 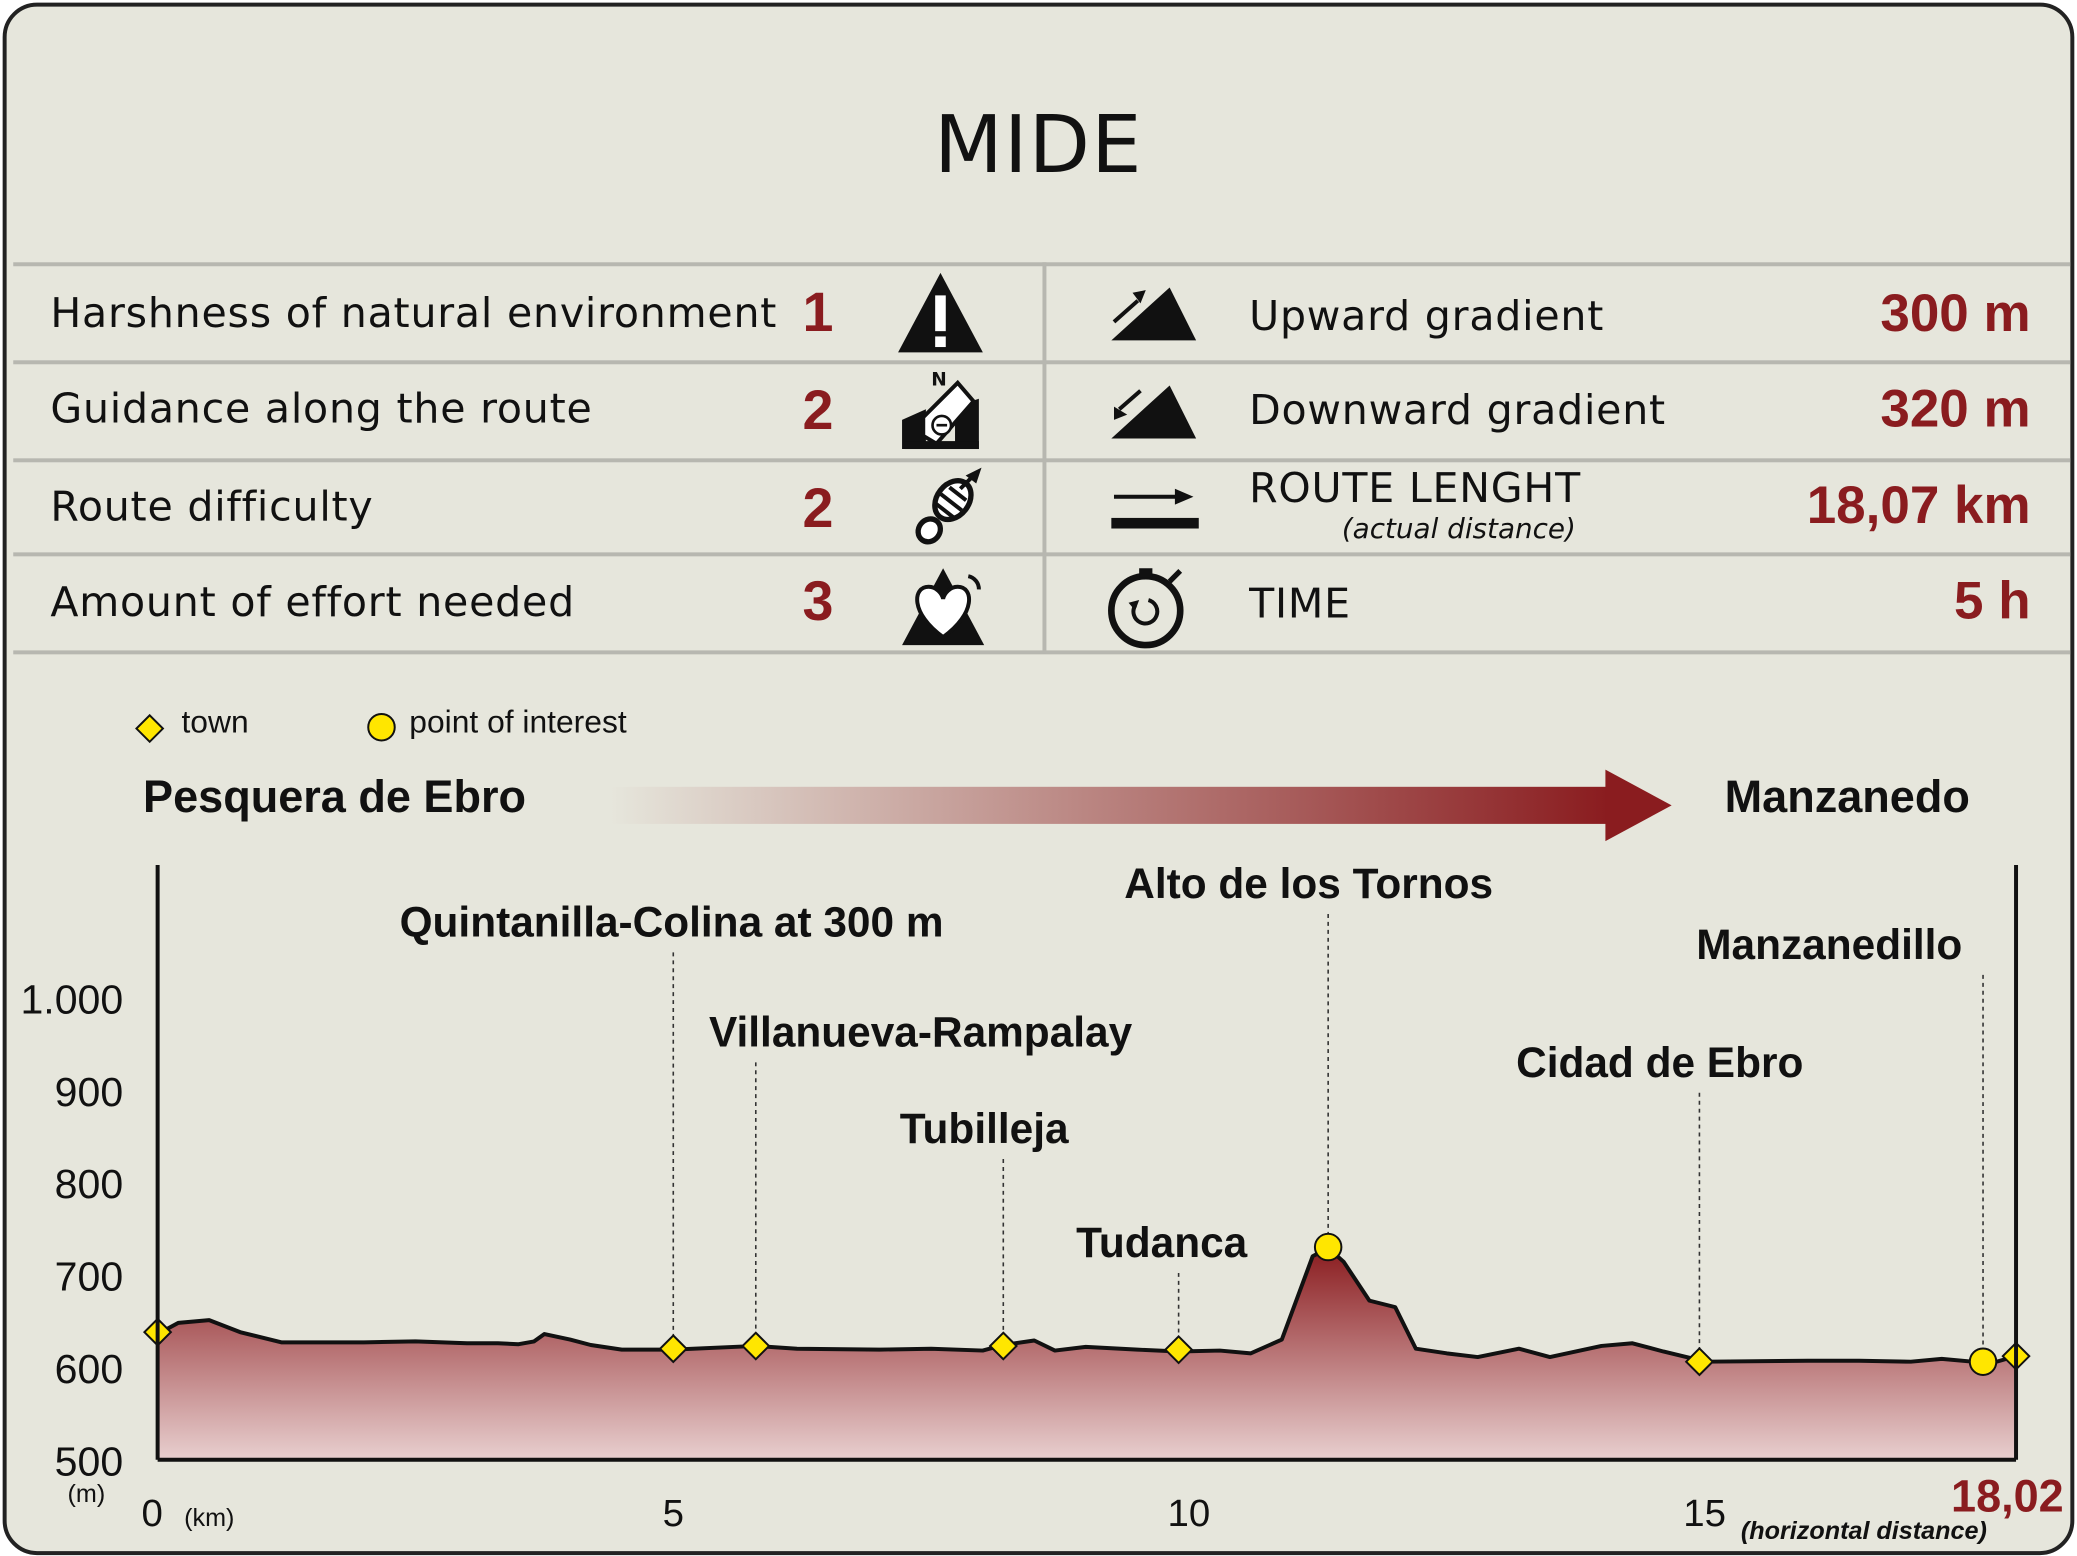 I want to click on route-direction-arrow-icon, so click(x=1140, y=805).